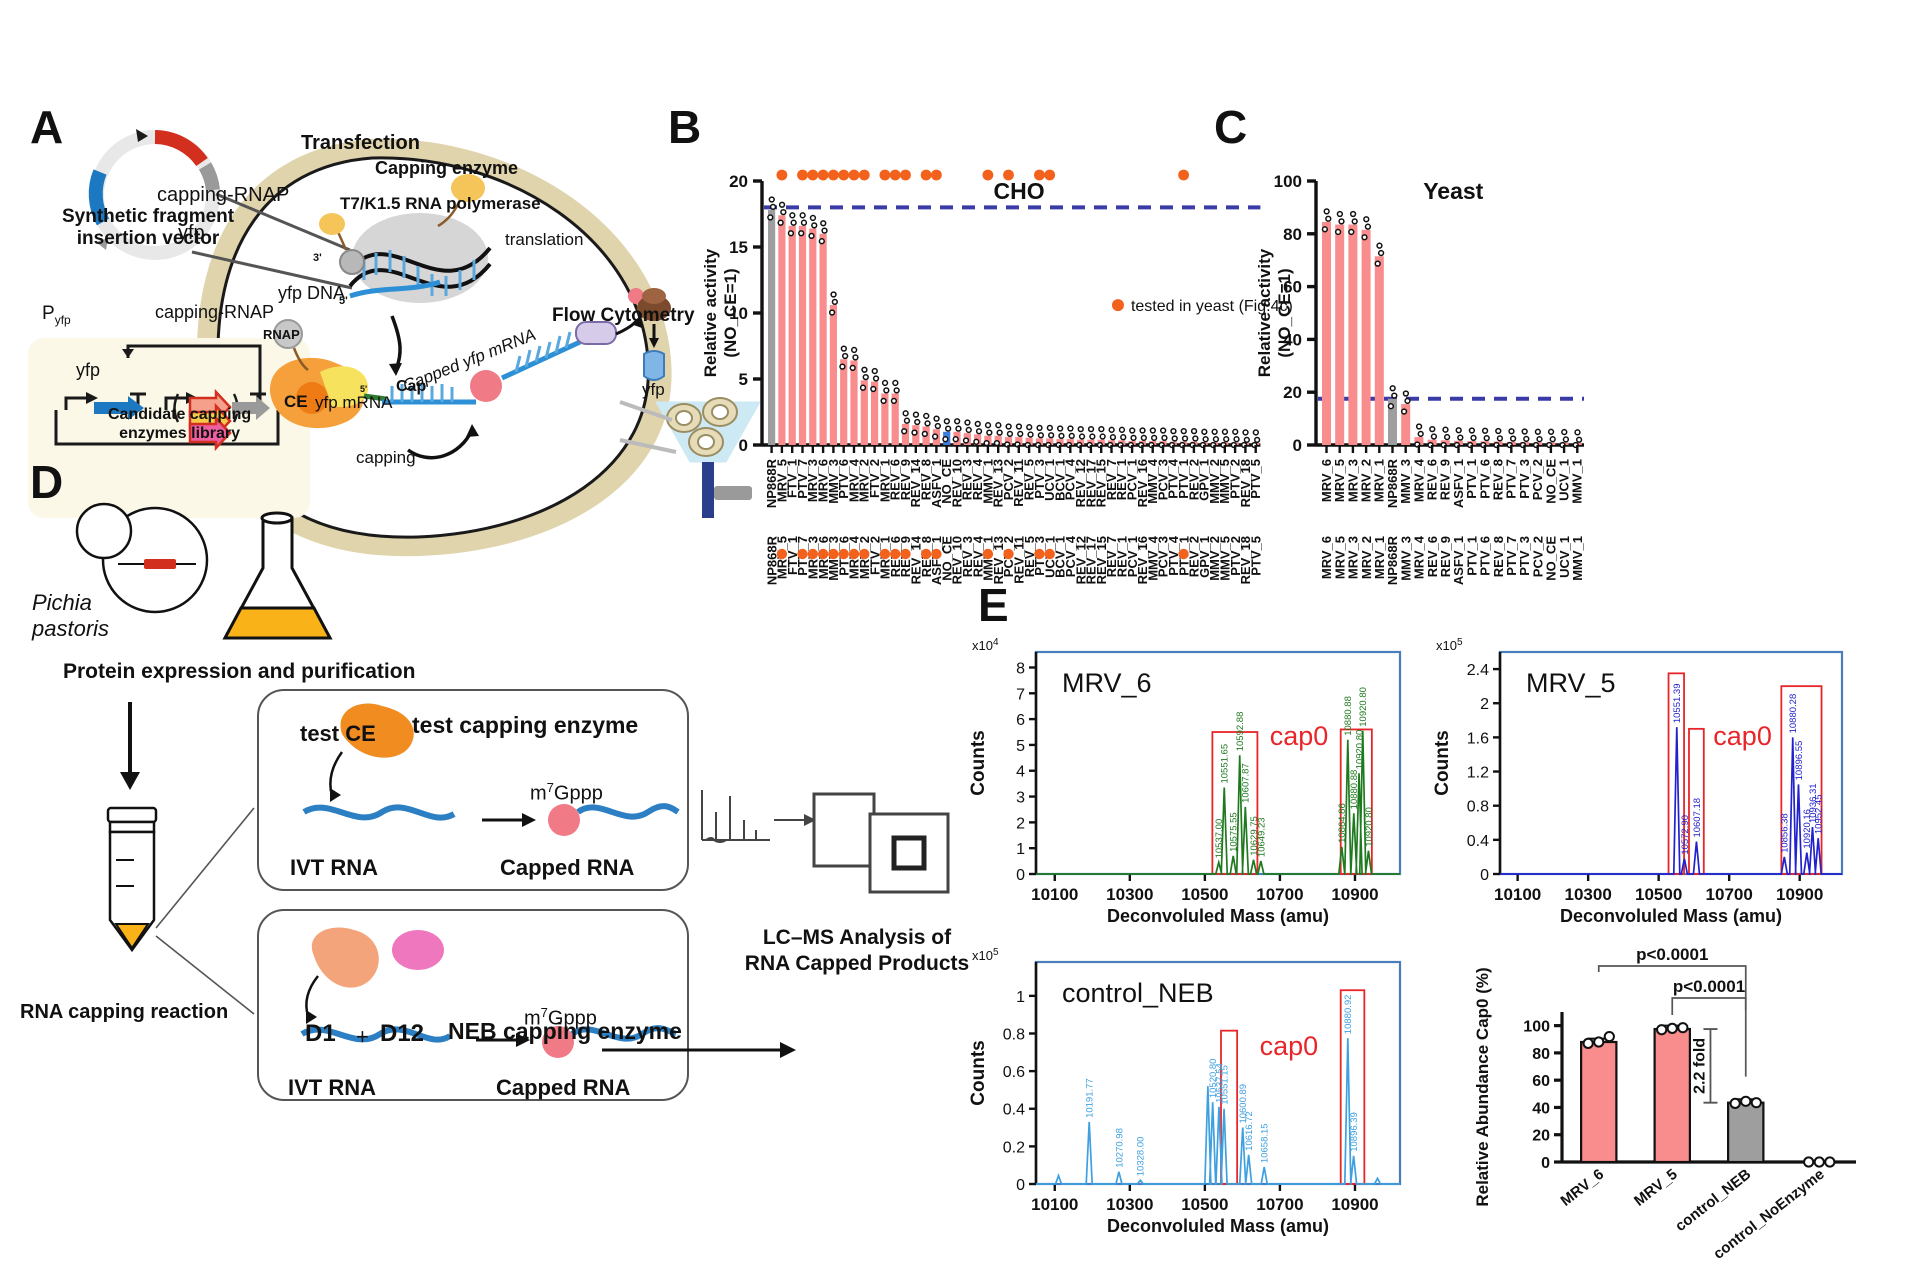  What do you see at coordinates (1292, 339) in the screenshot?
I see `y-tick-label: 40` at bounding box center [1292, 339].